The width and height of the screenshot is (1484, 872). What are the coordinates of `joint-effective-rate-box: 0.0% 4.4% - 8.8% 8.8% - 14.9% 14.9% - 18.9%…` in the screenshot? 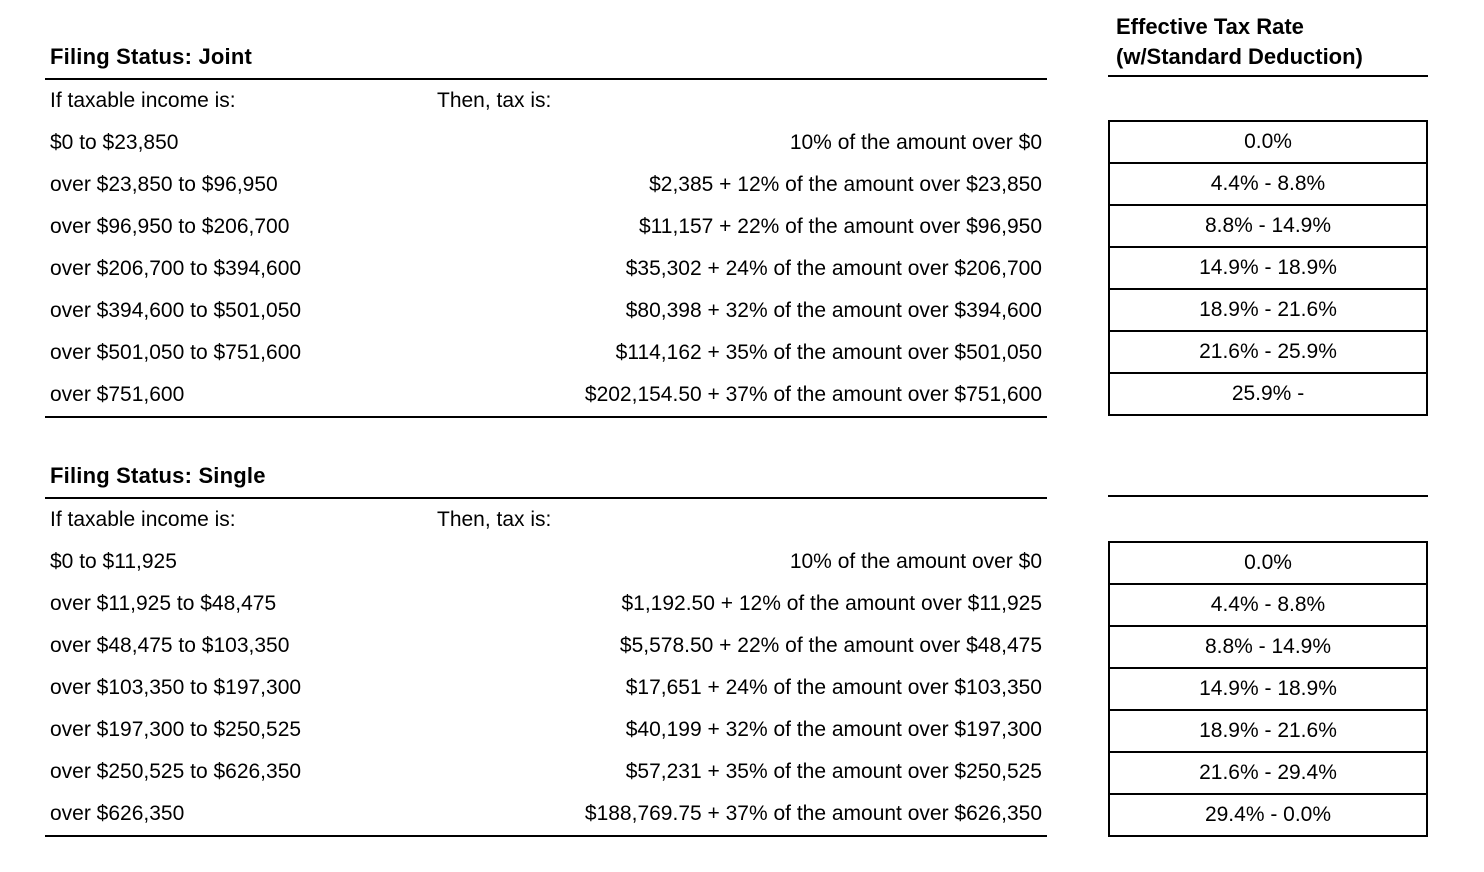 It's located at (1268, 268).